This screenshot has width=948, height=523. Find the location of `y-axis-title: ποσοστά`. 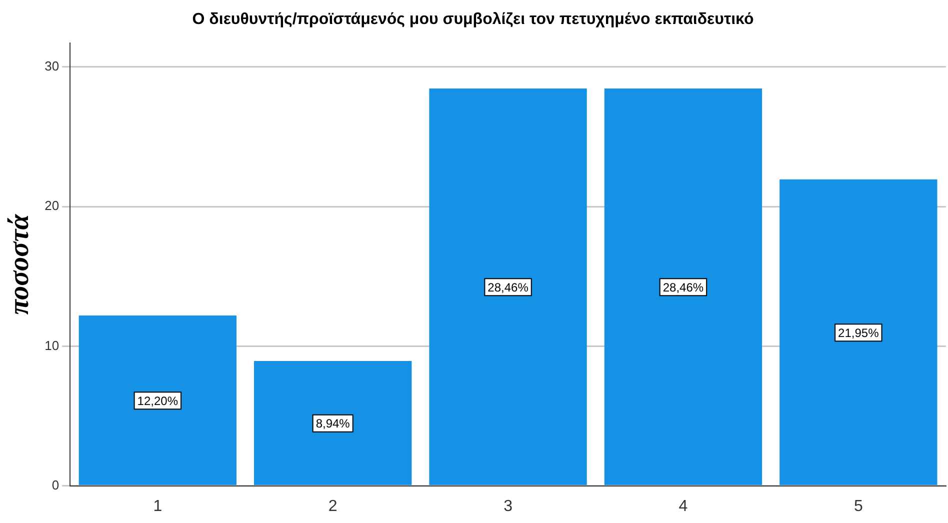

y-axis-title: ποσοστά is located at coordinates (20, 264).